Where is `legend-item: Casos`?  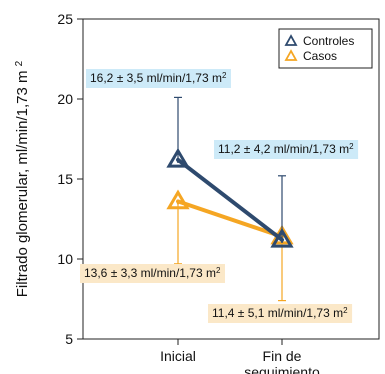
legend-item: Casos is located at coordinates (310, 56).